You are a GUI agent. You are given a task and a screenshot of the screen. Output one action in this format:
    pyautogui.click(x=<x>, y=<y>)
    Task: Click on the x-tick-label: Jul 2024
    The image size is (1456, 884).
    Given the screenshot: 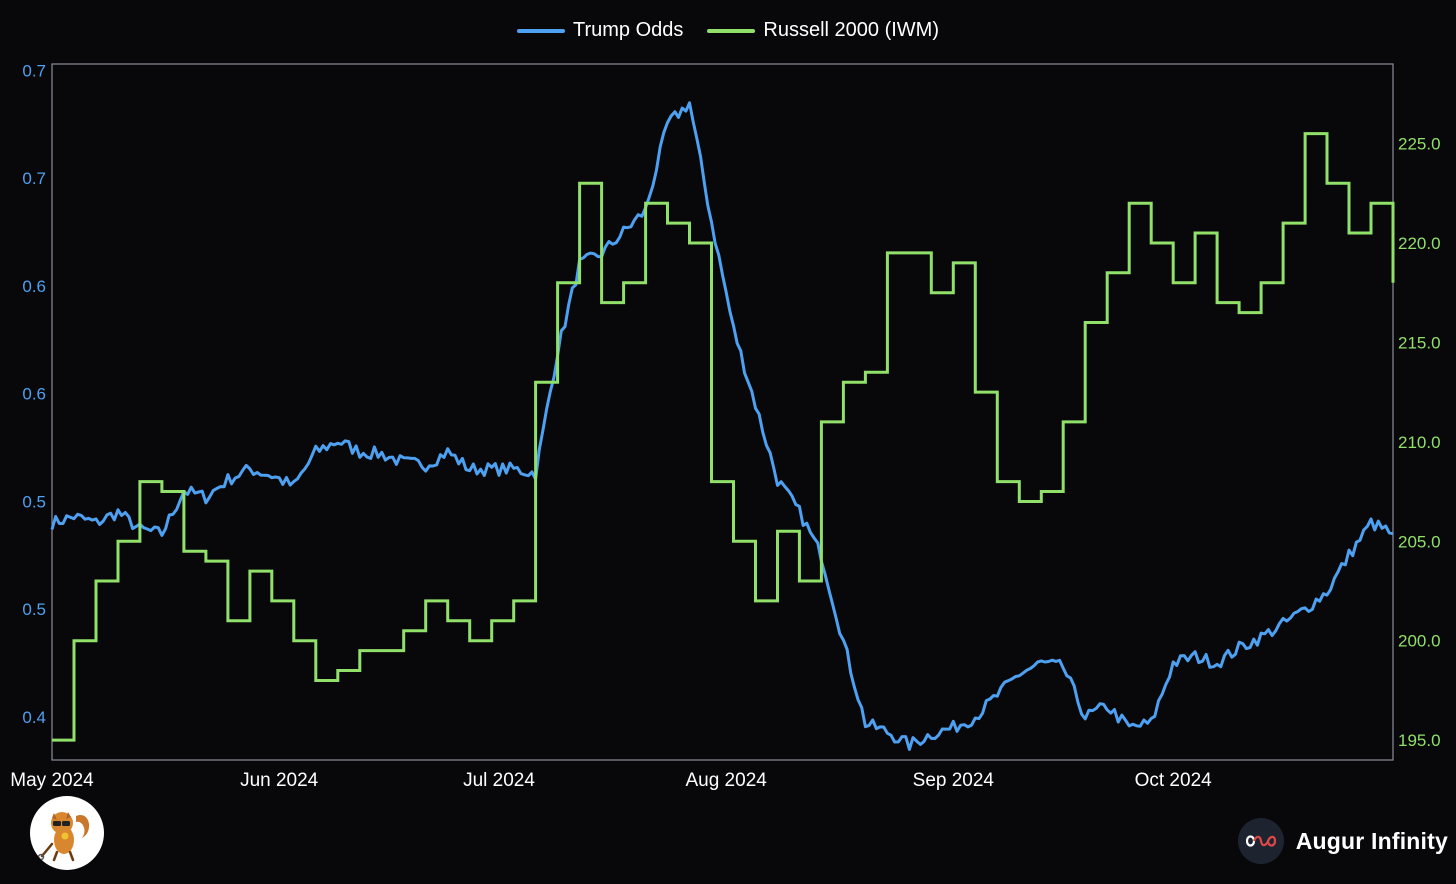 What is the action you would take?
    pyautogui.click(x=499, y=780)
    